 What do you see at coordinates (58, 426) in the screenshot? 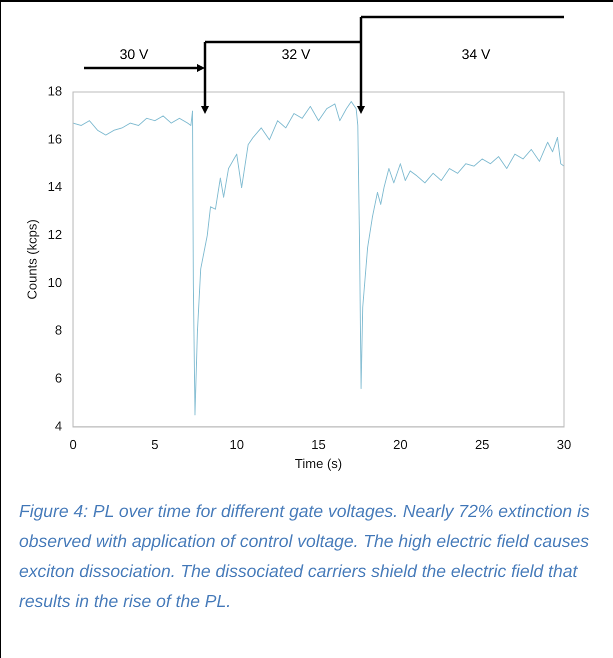
I see `y-tick-label: 4` at bounding box center [58, 426].